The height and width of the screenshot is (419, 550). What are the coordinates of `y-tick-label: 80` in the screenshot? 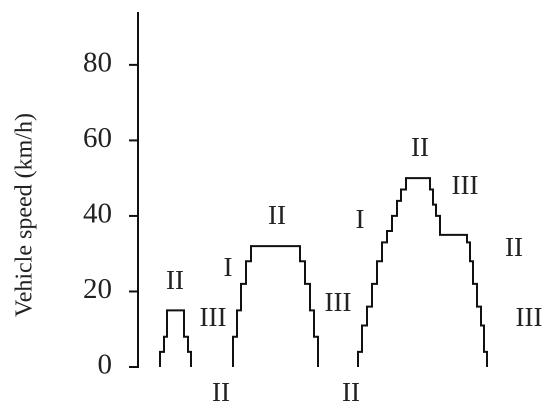 It's located at (97, 63).